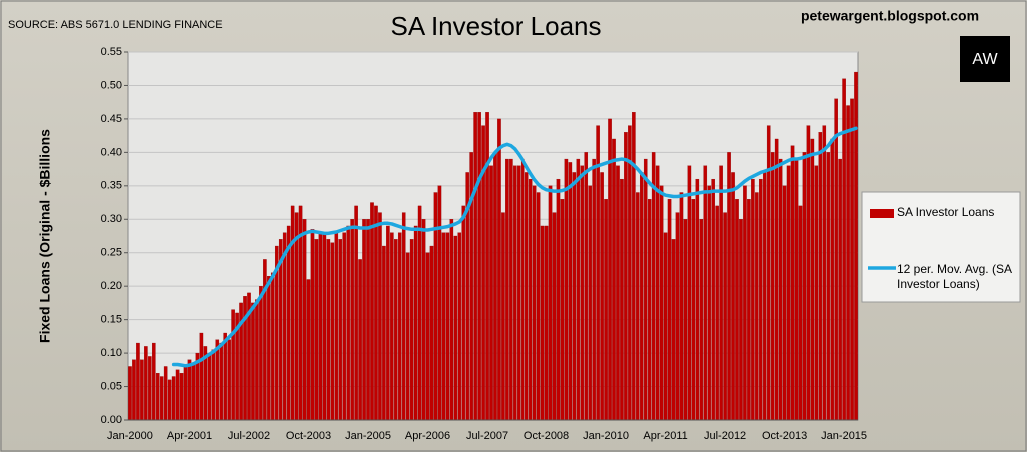  I want to click on y-tick-label: 0.45, so click(111, 119).